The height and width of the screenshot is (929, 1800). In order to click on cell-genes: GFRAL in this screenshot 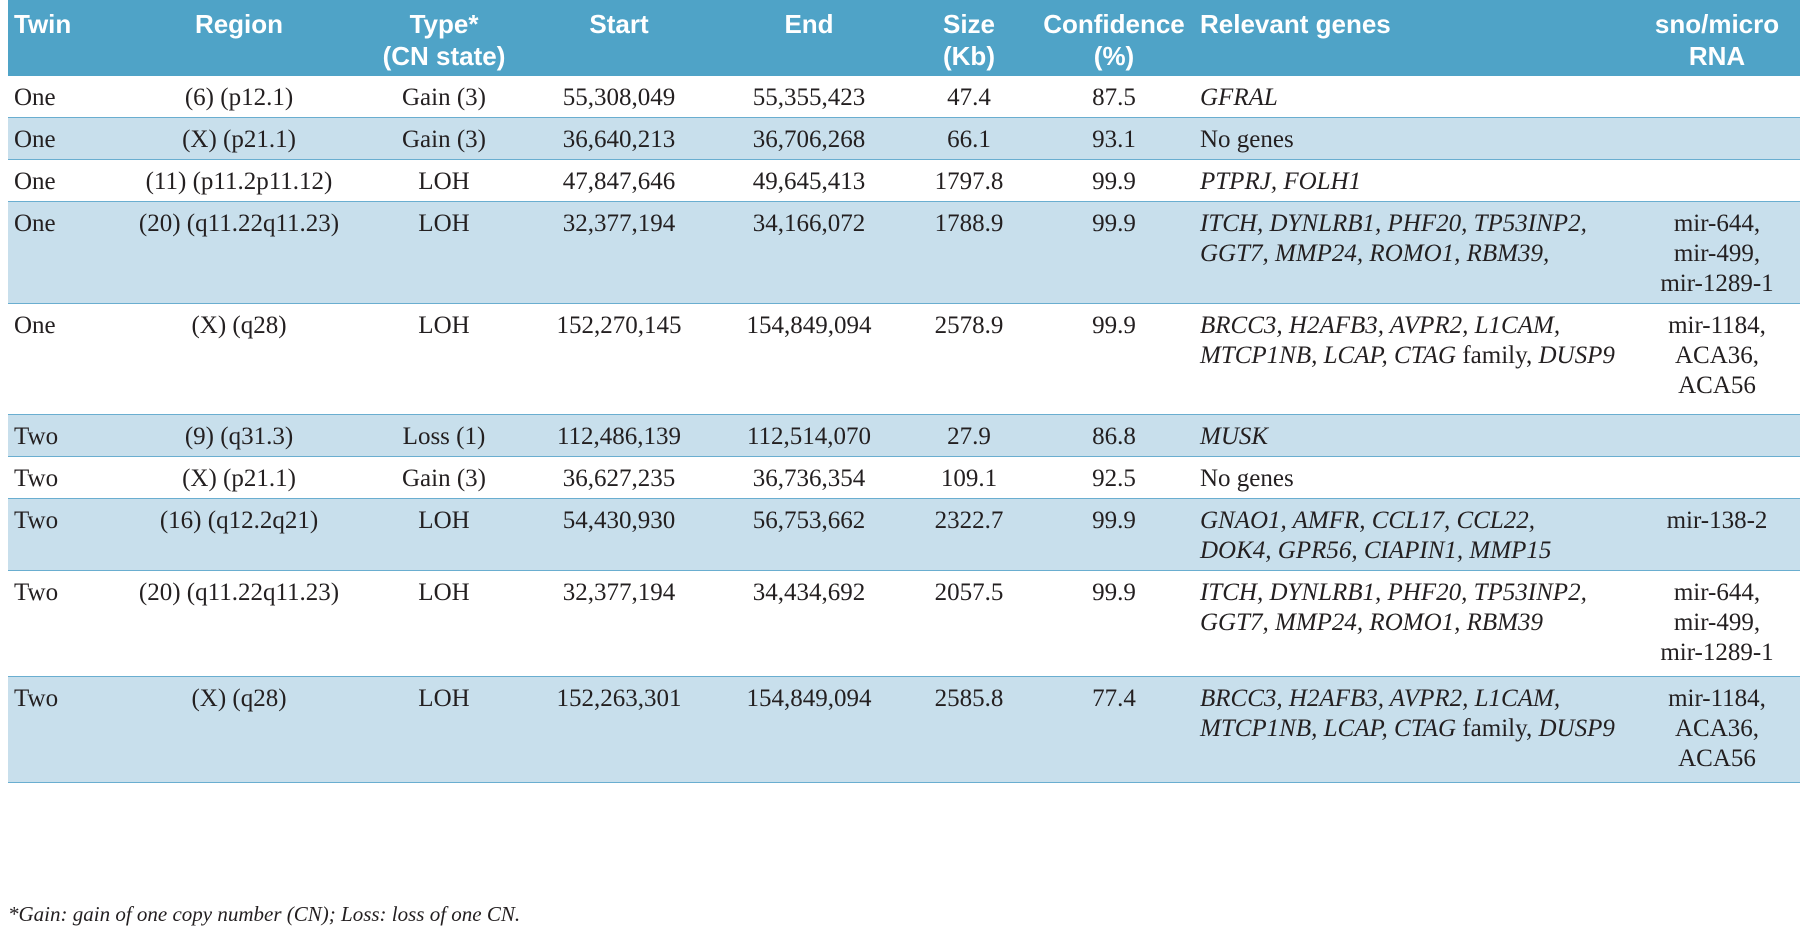, I will do `click(1239, 97)`.